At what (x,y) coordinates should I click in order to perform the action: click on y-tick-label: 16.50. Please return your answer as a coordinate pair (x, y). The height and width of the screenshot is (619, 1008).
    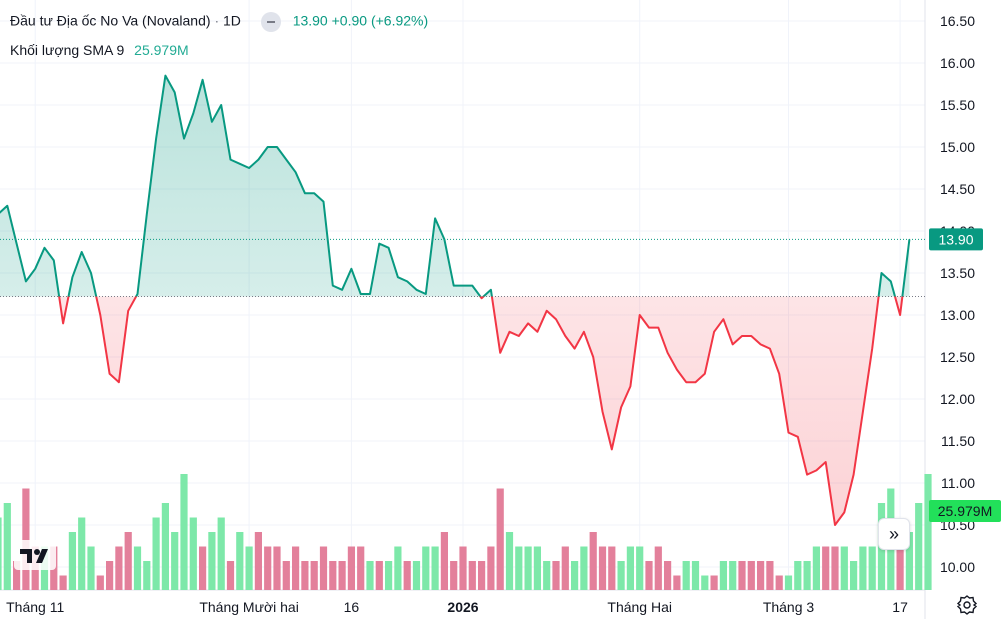
    Looking at the image, I should click on (957, 21).